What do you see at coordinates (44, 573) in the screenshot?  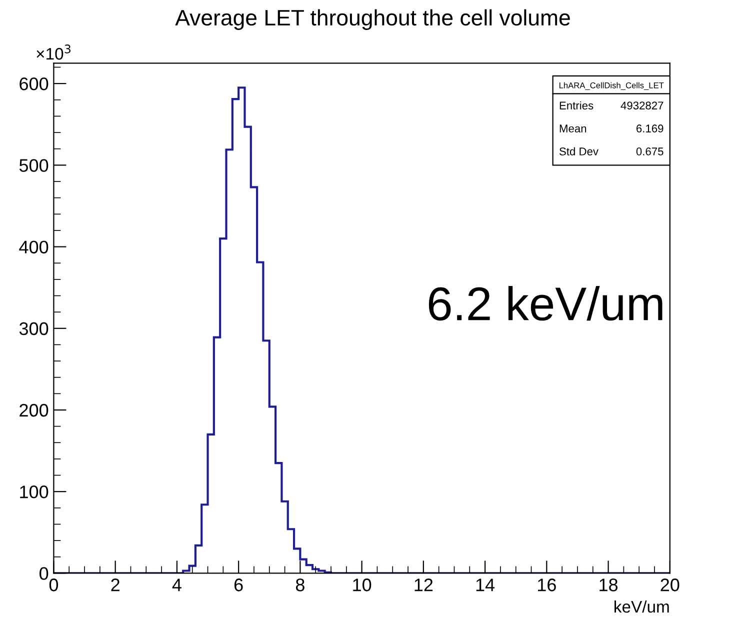 I see `y-tick-label: 0` at bounding box center [44, 573].